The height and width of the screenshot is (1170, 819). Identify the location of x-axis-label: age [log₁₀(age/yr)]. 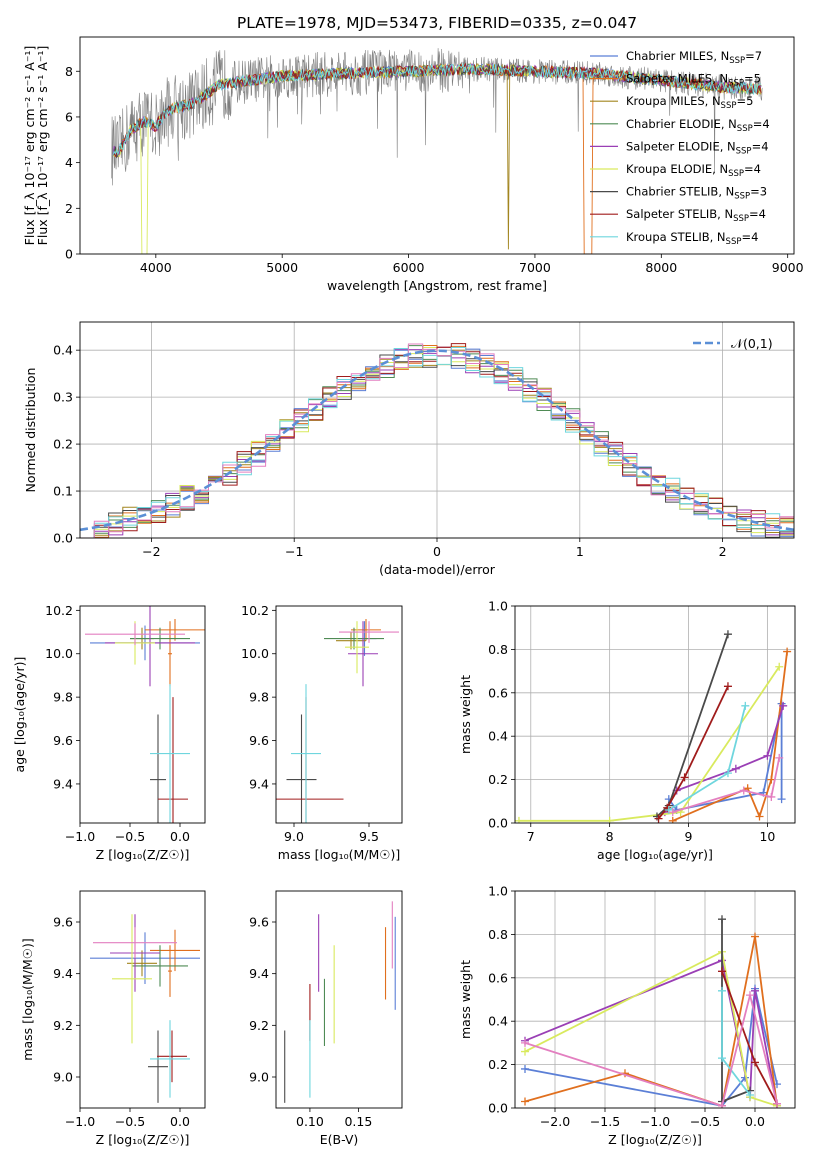
(655, 854).